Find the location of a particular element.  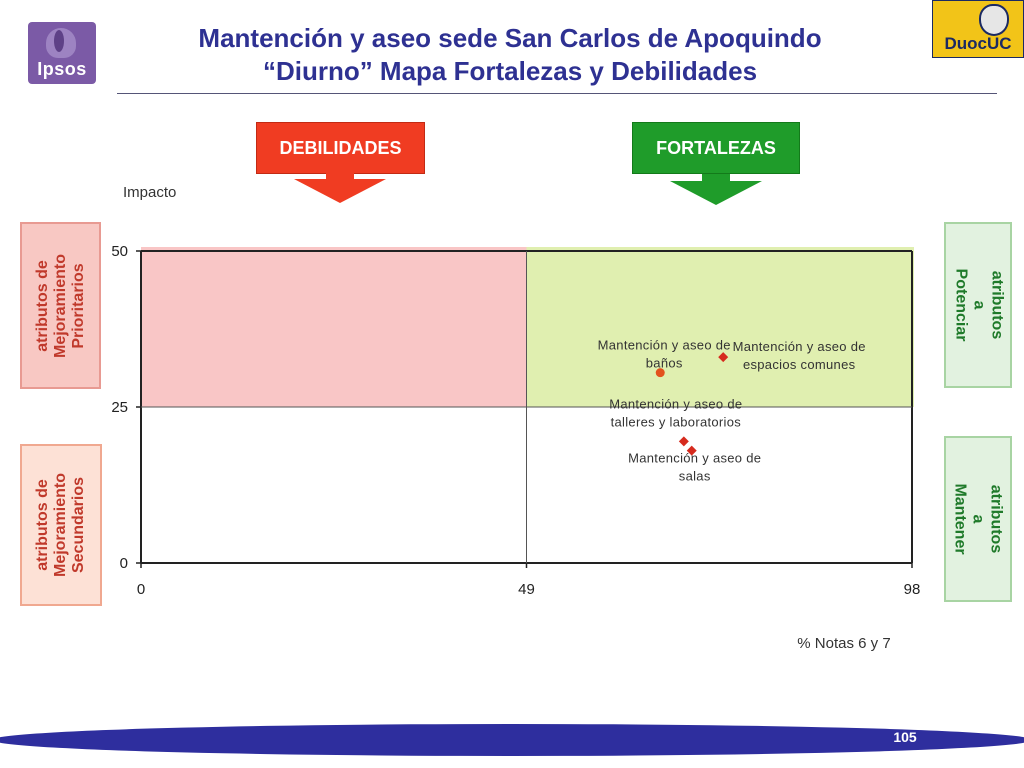

fortalezas-arrow-icon is located at coordinates (716, 189).